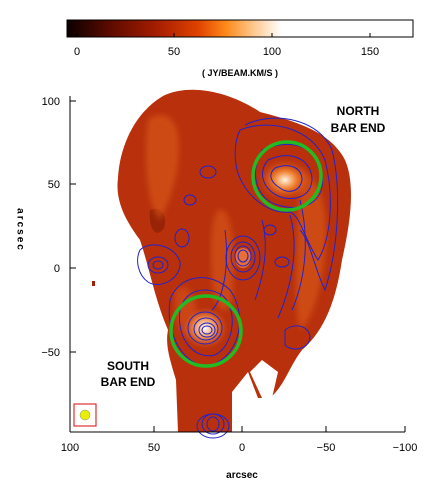 The height and width of the screenshot is (500, 436). What do you see at coordinates (206, 331) in the screenshot?
I see `south-bar-end-circle` at bounding box center [206, 331].